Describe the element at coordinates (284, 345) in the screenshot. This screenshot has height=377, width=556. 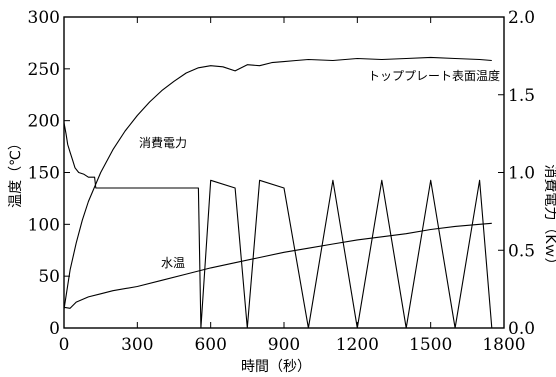
I see `x-tick-label: 900` at that location.